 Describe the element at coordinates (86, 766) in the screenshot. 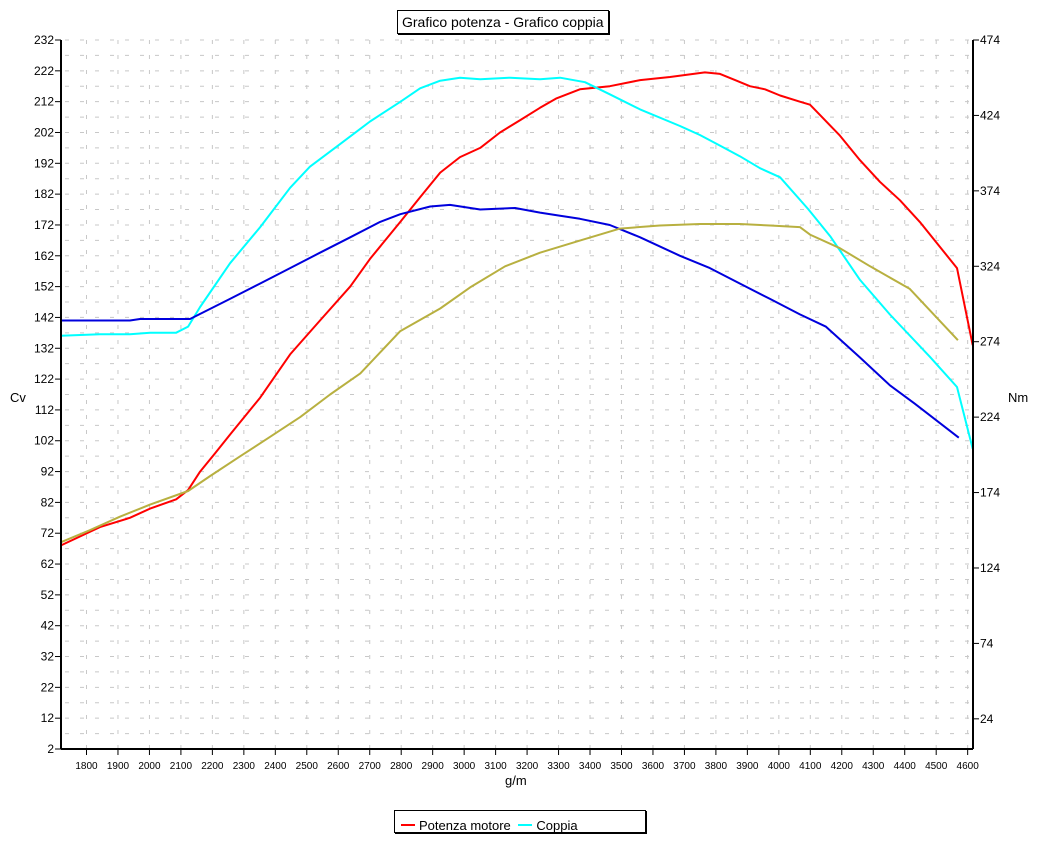

I see `svg-text: 1800` at that location.